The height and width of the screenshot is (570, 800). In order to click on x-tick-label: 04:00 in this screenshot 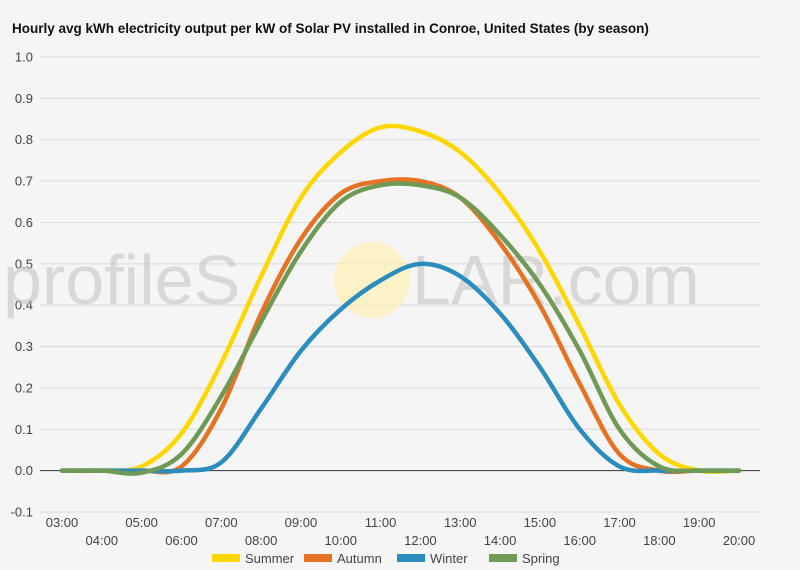, I will do `click(102, 540)`.